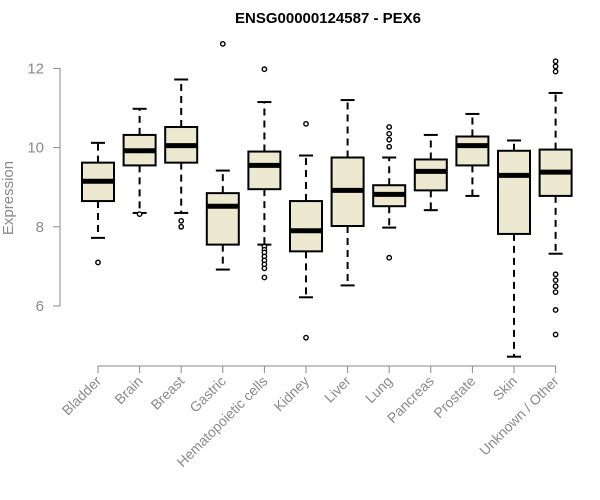  I want to click on x-tick-label: Unknown / Other, so click(519, 416).